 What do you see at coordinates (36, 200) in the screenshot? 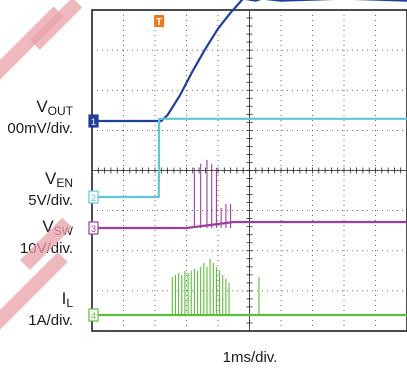
I see `ven-scale: 5V/div.` at bounding box center [36, 200].